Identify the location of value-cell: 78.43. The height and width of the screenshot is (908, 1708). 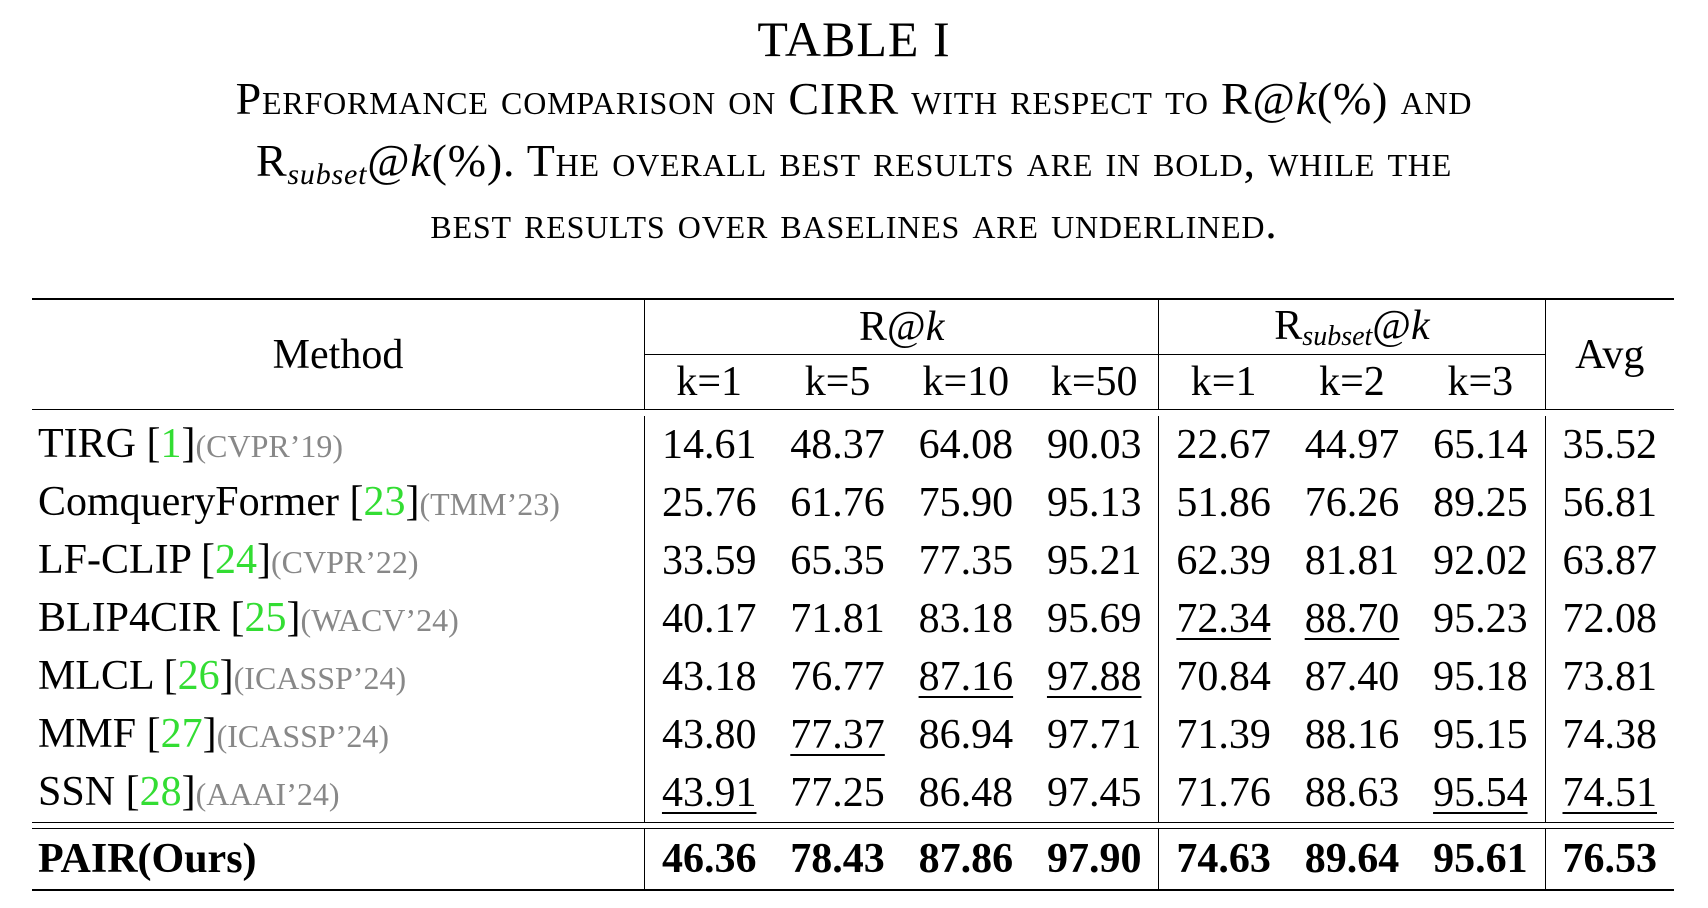
(837, 859).